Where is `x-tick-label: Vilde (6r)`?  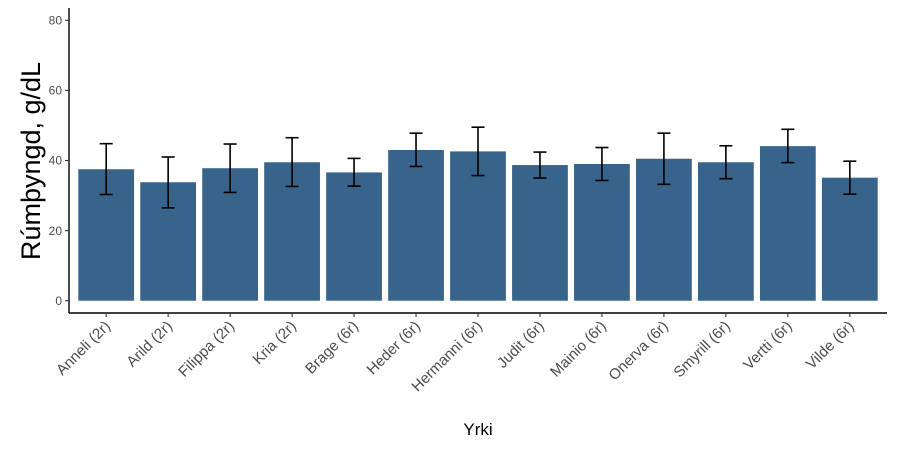
x-tick-label: Vilde (6r) is located at coordinates (830, 345).